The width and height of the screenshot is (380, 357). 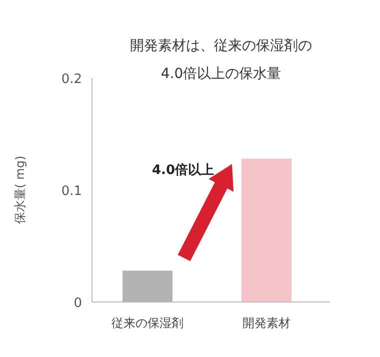 I want to click on y-tick-label: 0.2, so click(x=71, y=79).